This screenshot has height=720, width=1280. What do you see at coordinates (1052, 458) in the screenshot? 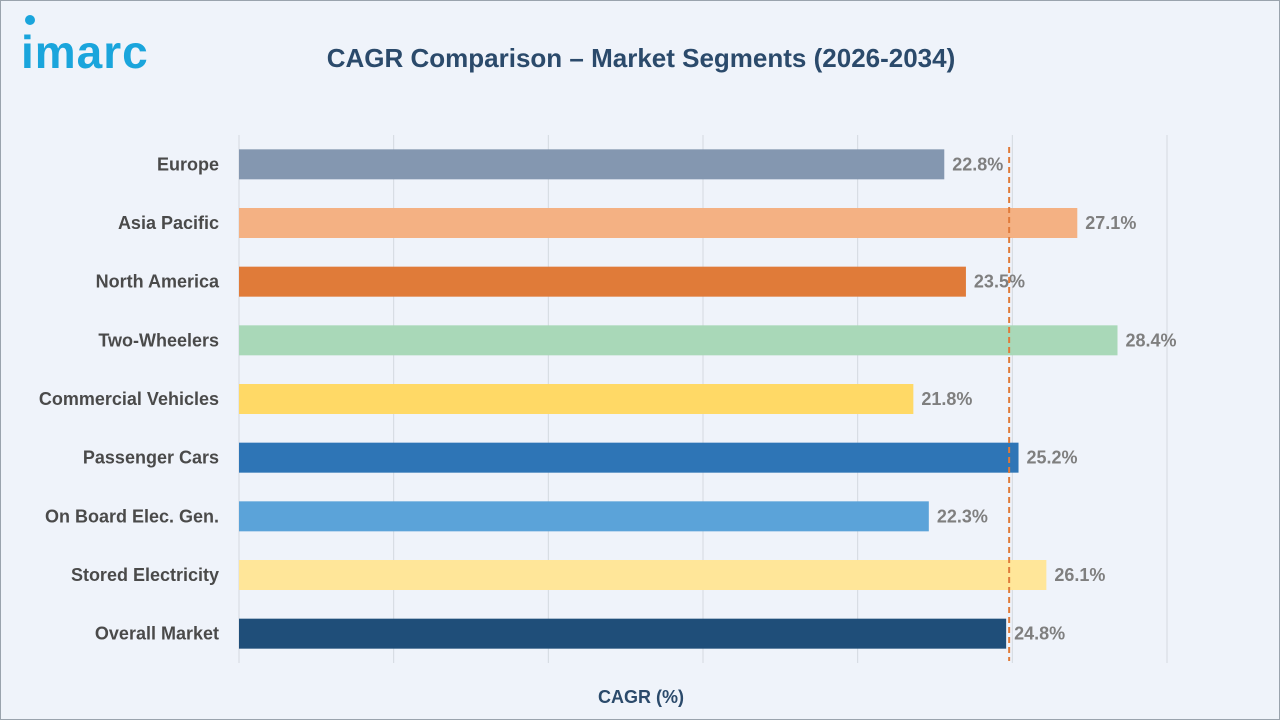
I see `data-label: 25.2%` at bounding box center [1052, 458].